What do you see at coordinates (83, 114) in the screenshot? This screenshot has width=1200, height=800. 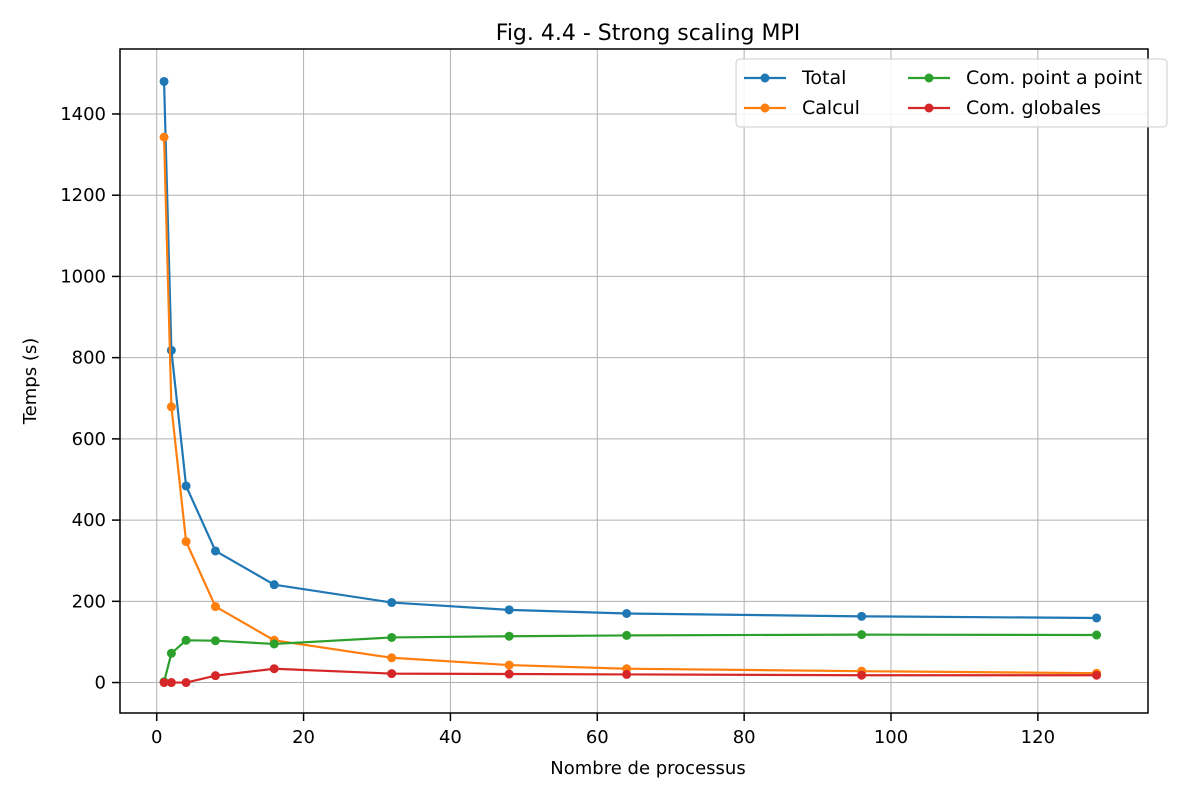 I see `y-tick-label: 1400` at bounding box center [83, 114].